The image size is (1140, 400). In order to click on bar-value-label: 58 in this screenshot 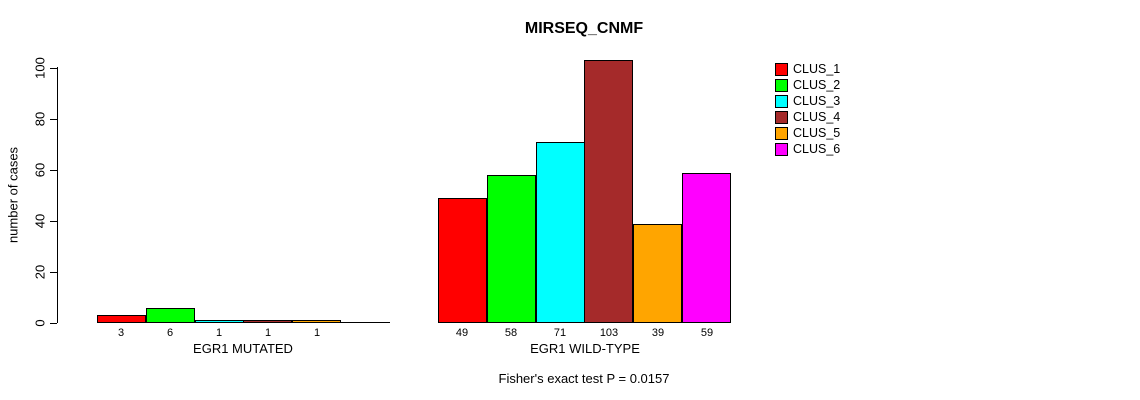, I will do `click(511, 333)`.